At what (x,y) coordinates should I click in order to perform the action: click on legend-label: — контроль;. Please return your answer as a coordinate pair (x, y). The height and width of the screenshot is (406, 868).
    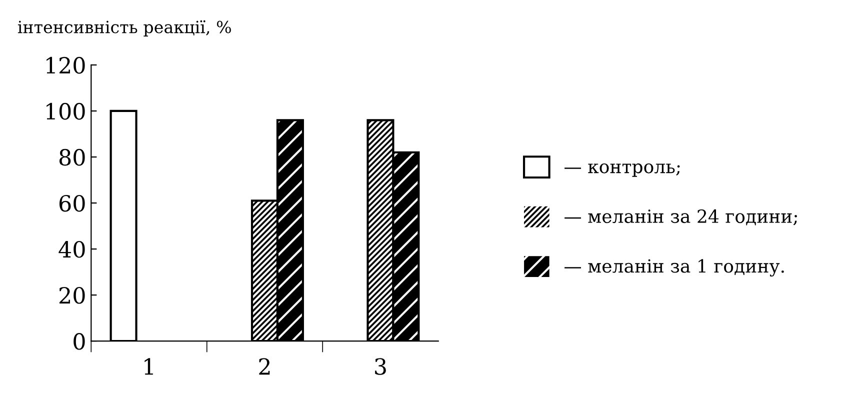
    Looking at the image, I should click on (622, 170).